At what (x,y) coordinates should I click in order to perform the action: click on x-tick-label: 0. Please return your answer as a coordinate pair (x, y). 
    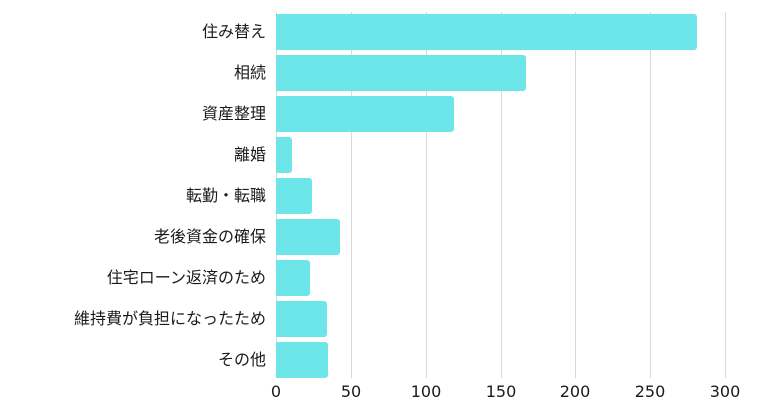
    Looking at the image, I should click on (276, 391).